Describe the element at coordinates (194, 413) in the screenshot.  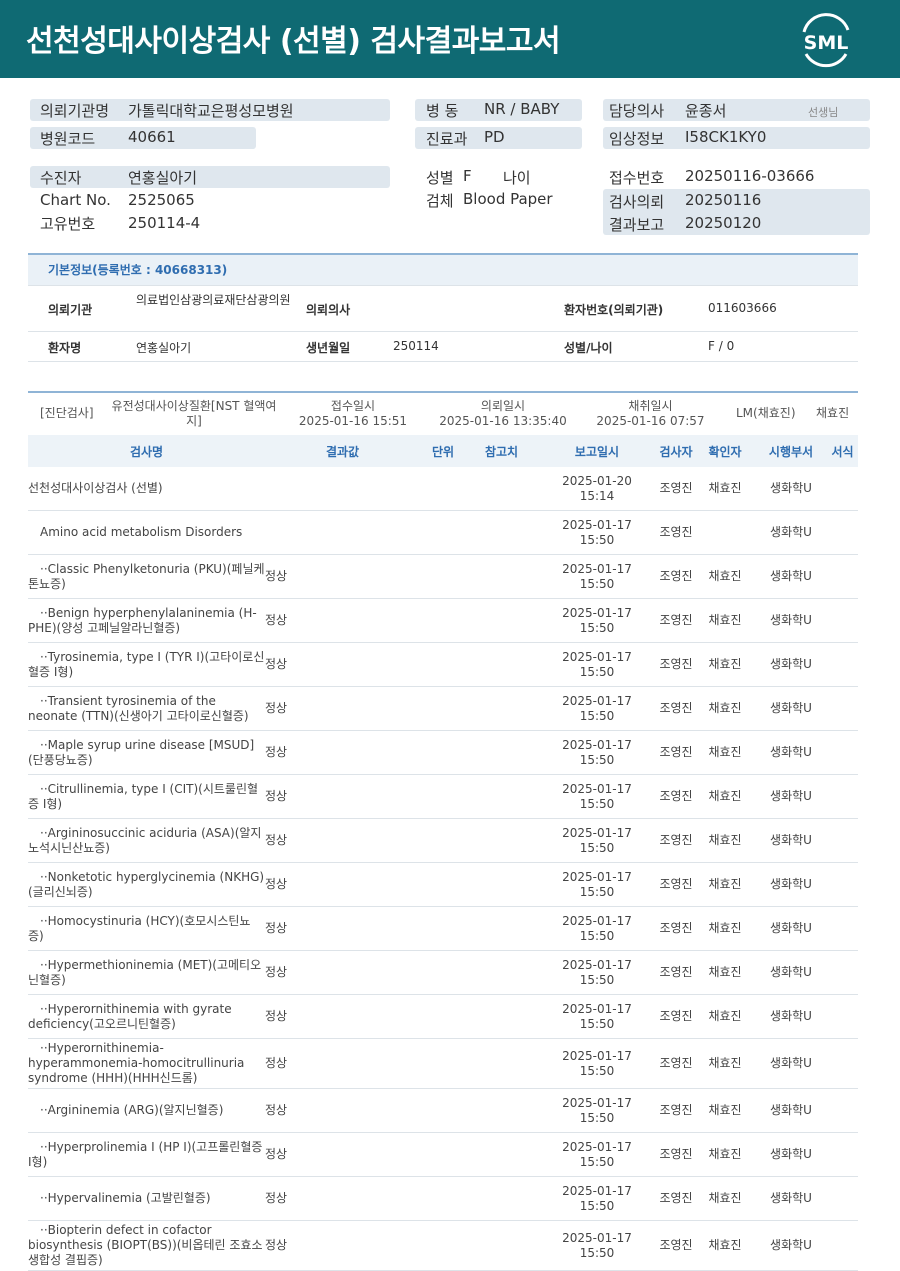
I see `test-group: 유전성대사이상질환[NST 혈액여지]` at that location.